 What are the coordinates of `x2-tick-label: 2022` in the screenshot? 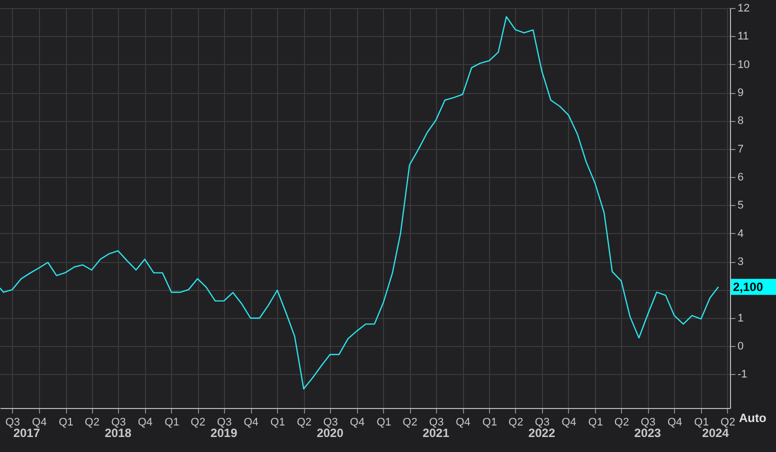 It's located at (542, 433).